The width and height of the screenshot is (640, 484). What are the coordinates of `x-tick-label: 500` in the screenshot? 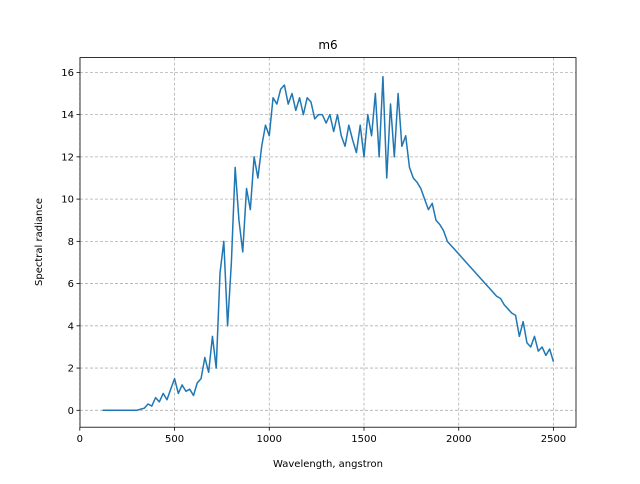 It's located at (174, 439).